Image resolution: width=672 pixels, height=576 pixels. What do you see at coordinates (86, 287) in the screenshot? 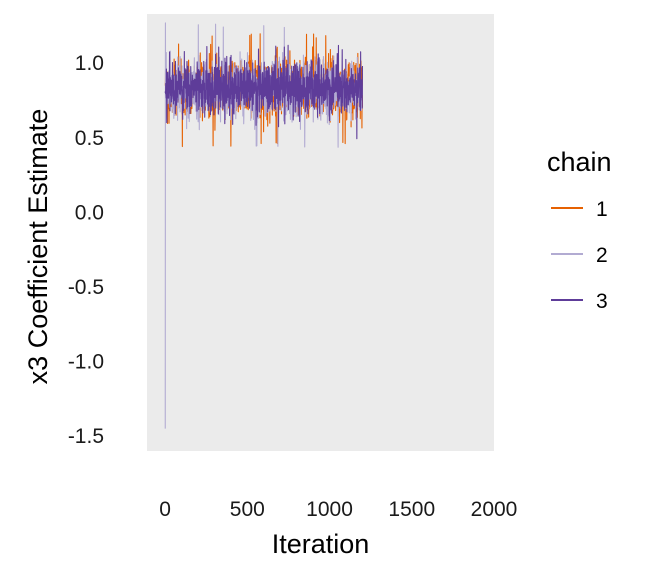
I see `y-tick-label: -0.5` at bounding box center [86, 287].